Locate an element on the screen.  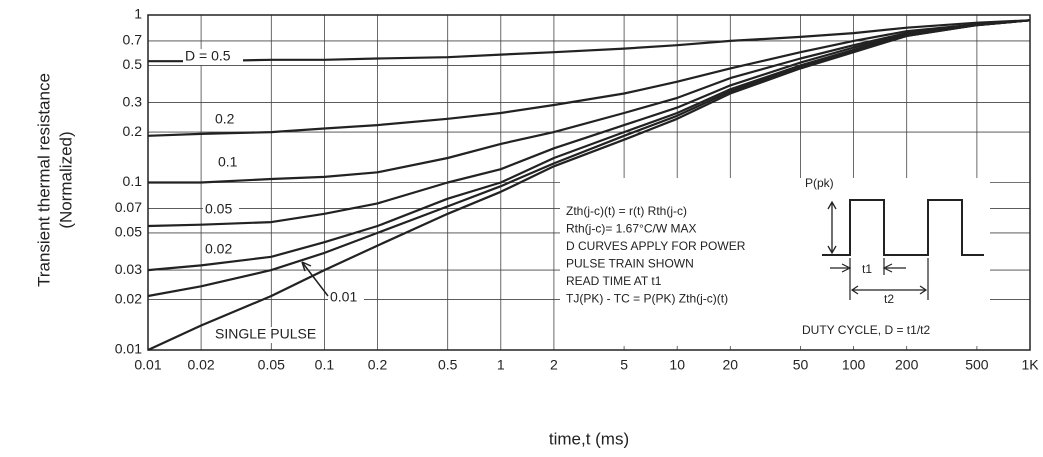
pulse-diagram: P(pk) t1 t2 DUTY CYCLE, D = t1/t2 is located at coordinates (893, 256).